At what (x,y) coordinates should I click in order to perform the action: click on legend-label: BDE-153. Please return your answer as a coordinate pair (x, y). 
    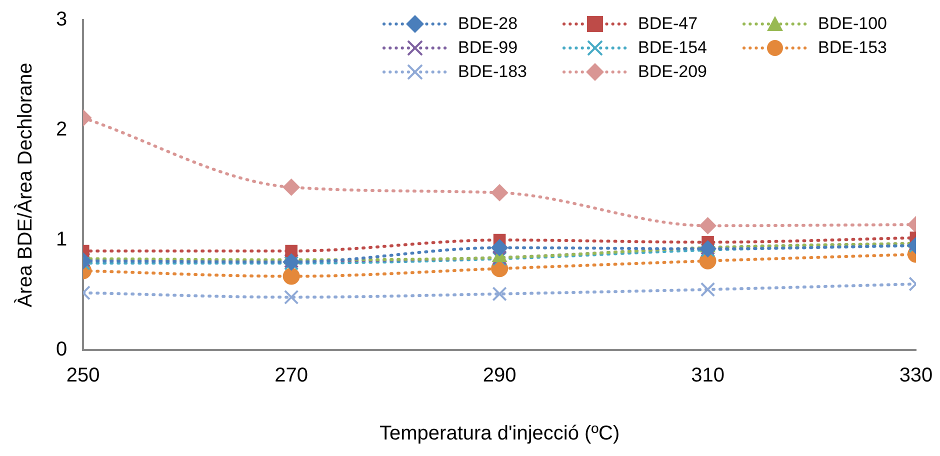
    Looking at the image, I should click on (852, 48).